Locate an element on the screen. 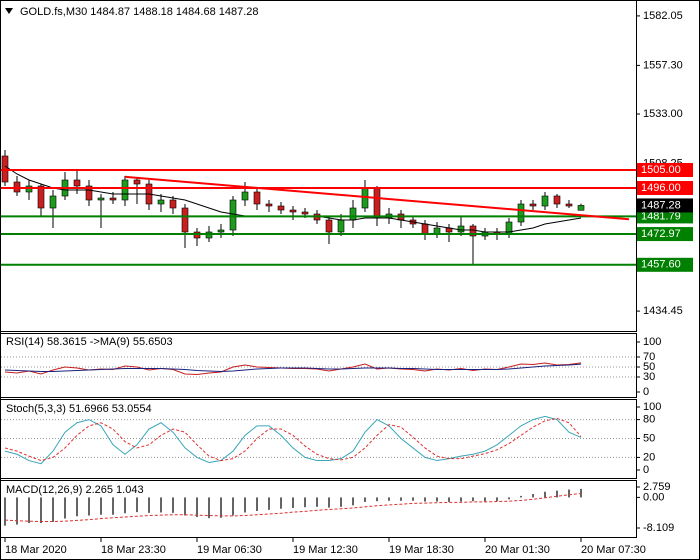  panel-title: Stoch(5,3,3) 51.6966 53.0554 is located at coordinates (79, 409).